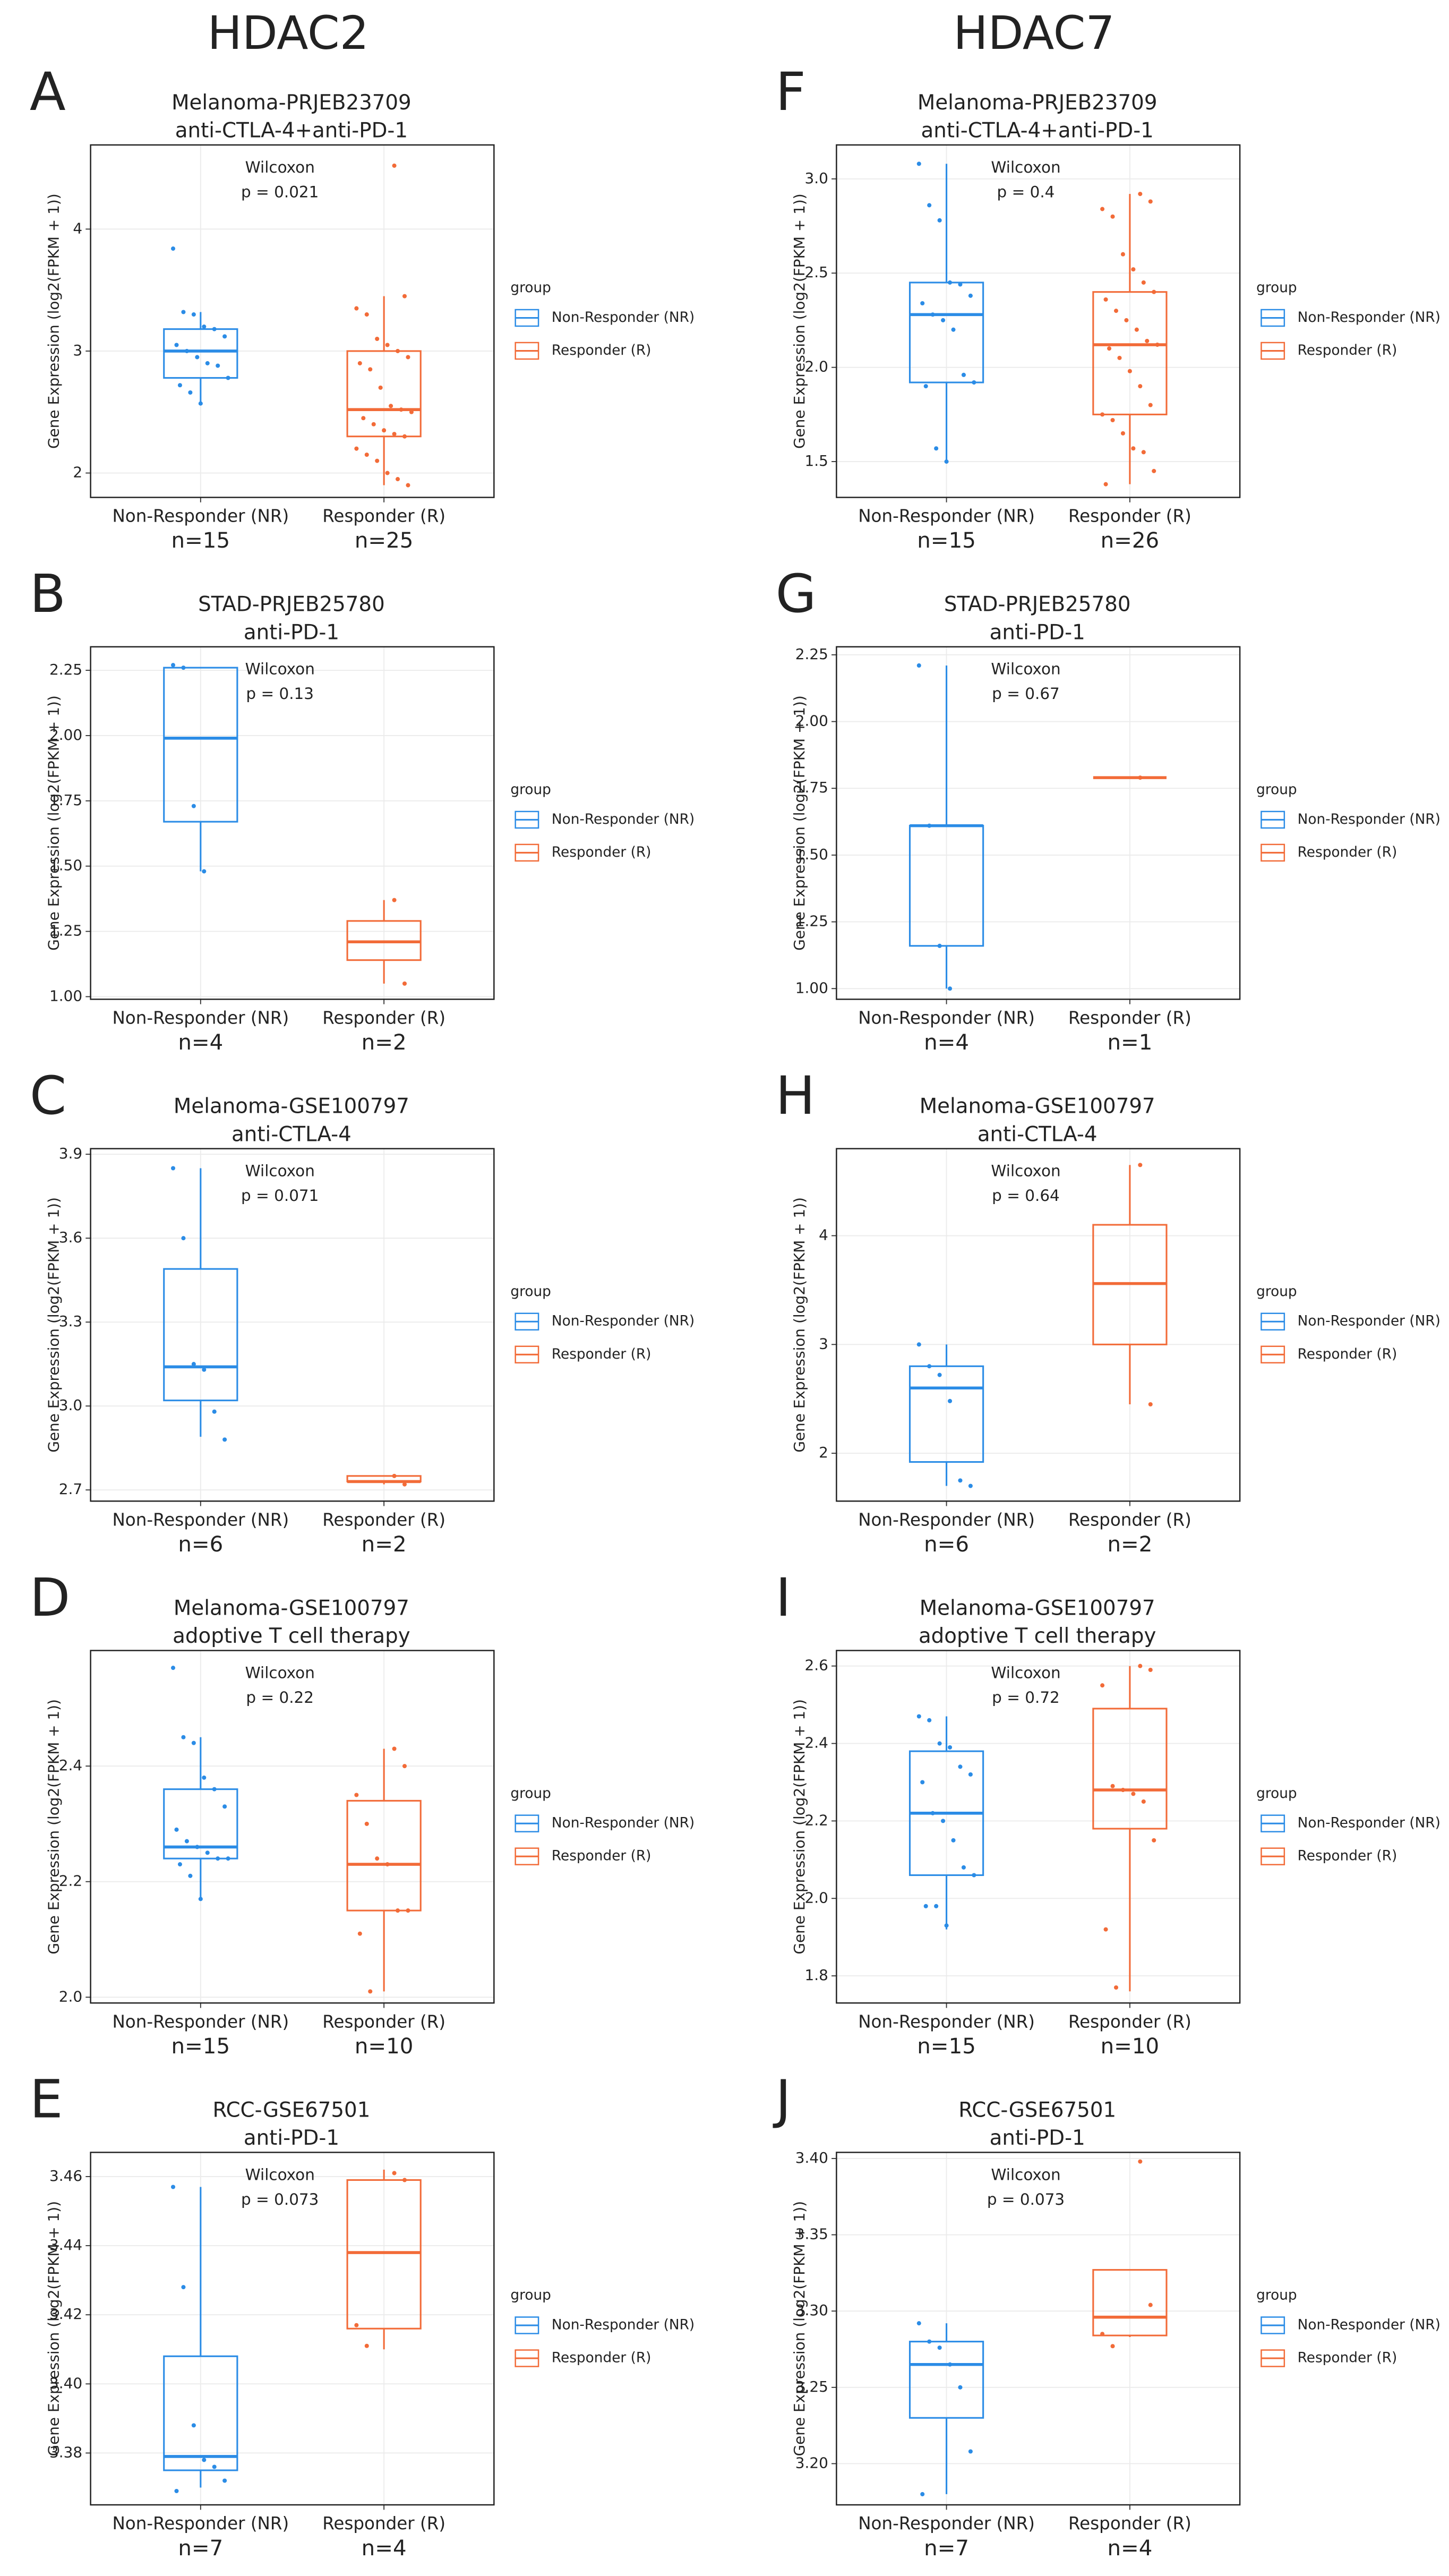  What do you see at coordinates (292, 605) in the screenshot?
I see `chart-title: STAD-PRJEB25780` at bounding box center [292, 605].